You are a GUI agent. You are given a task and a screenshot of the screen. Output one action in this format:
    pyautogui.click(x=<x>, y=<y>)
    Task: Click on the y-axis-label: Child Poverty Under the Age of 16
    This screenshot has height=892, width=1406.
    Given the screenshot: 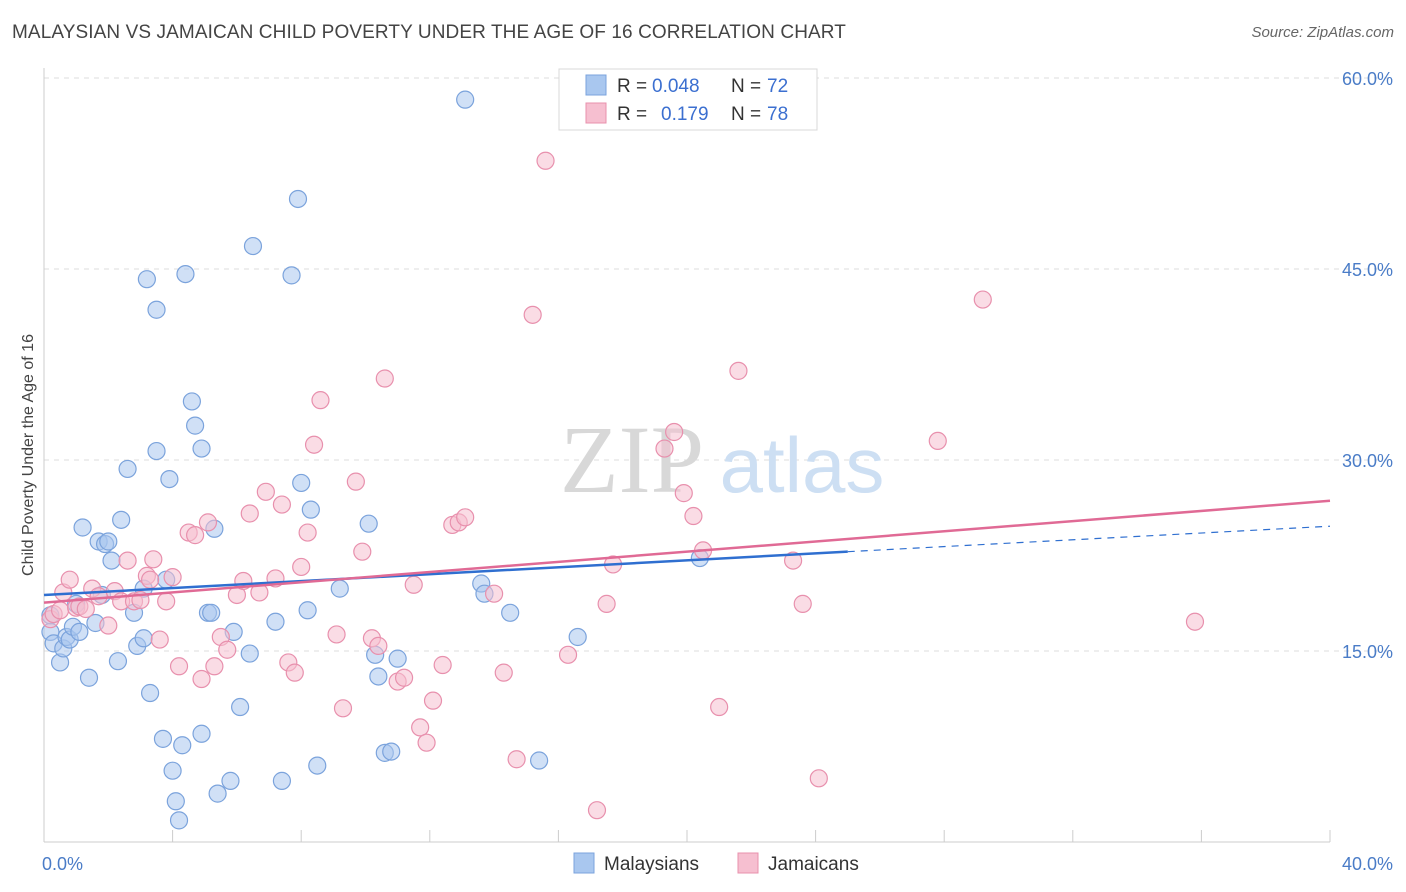 What is the action you would take?
    pyautogui.click(x=28, y=455)
    